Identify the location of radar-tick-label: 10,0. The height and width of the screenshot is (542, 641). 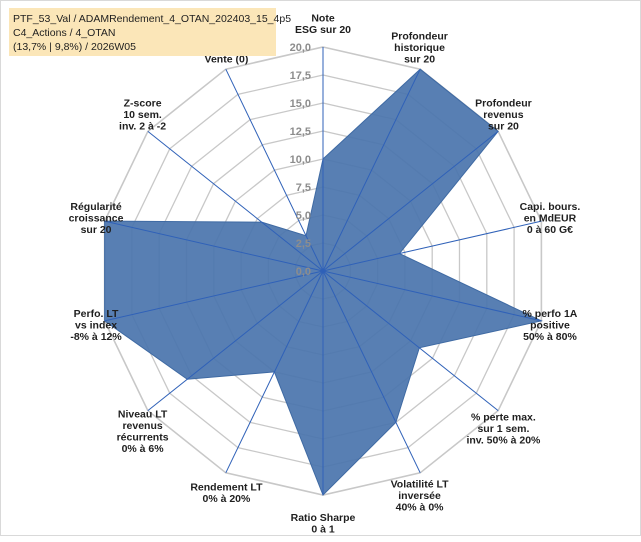
(300, 160).